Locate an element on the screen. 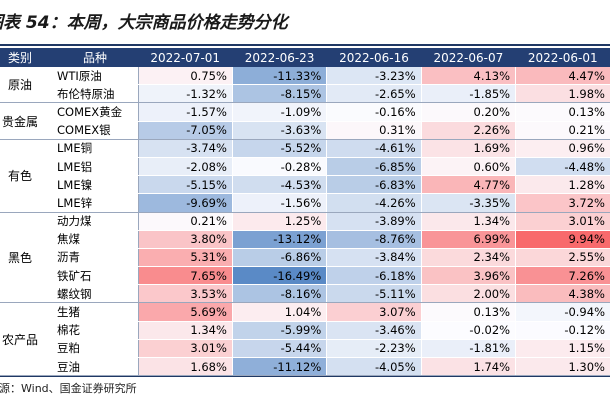  row: 豆油 1.68% -11.12% -4.05% 1.74% 1.30% is located at coordinates (305, 367).